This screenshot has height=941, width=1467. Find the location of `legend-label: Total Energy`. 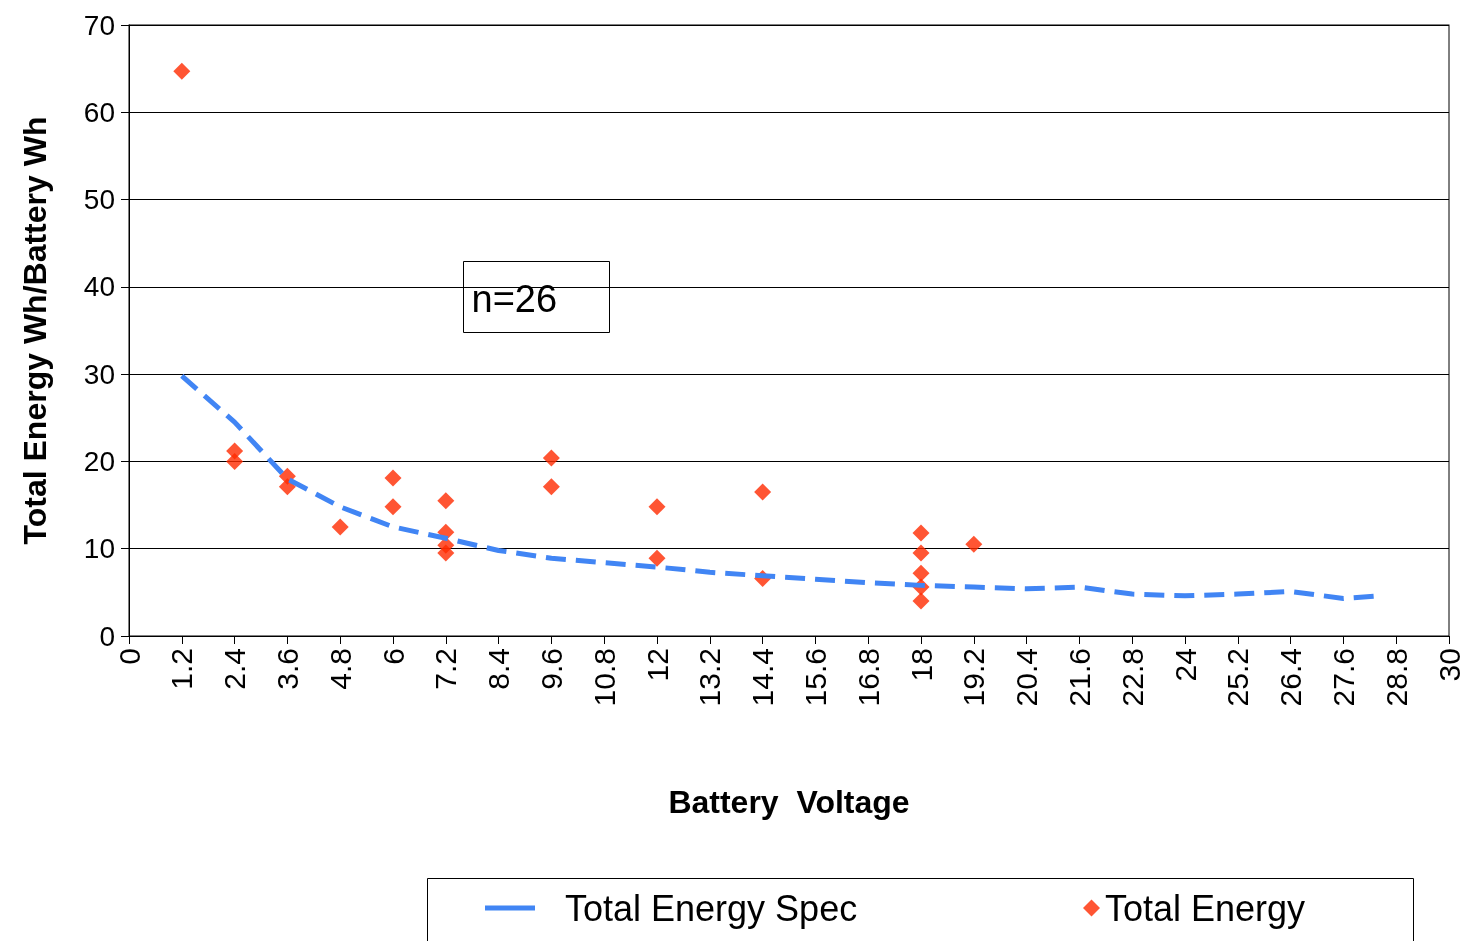

legend-label: Total Energy is located at coordinates (1205, 908).